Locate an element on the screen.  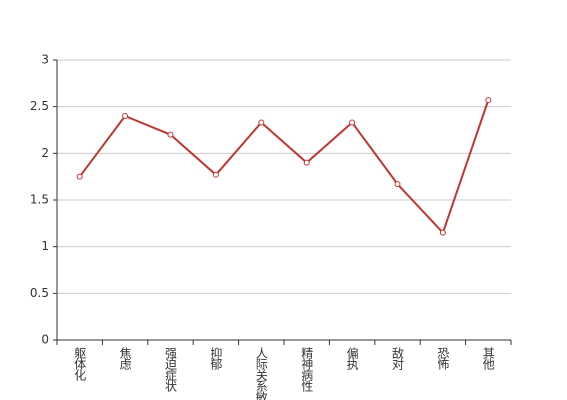
x-tick-label: 偏执 is located at coordinates (352, 358).